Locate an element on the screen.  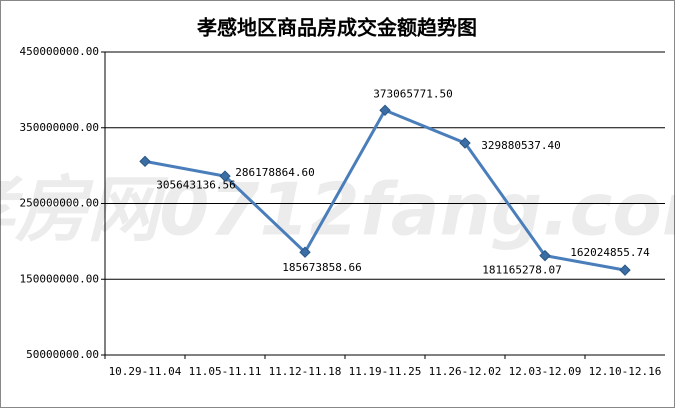
x-tick-label: 11.26-12.02 is located at coordinates (465, 371).